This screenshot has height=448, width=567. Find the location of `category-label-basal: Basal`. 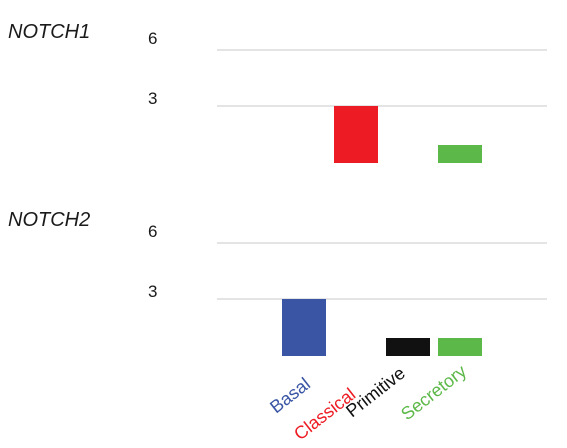

category-label-basal: Basal is located at coordinates (290, 395).